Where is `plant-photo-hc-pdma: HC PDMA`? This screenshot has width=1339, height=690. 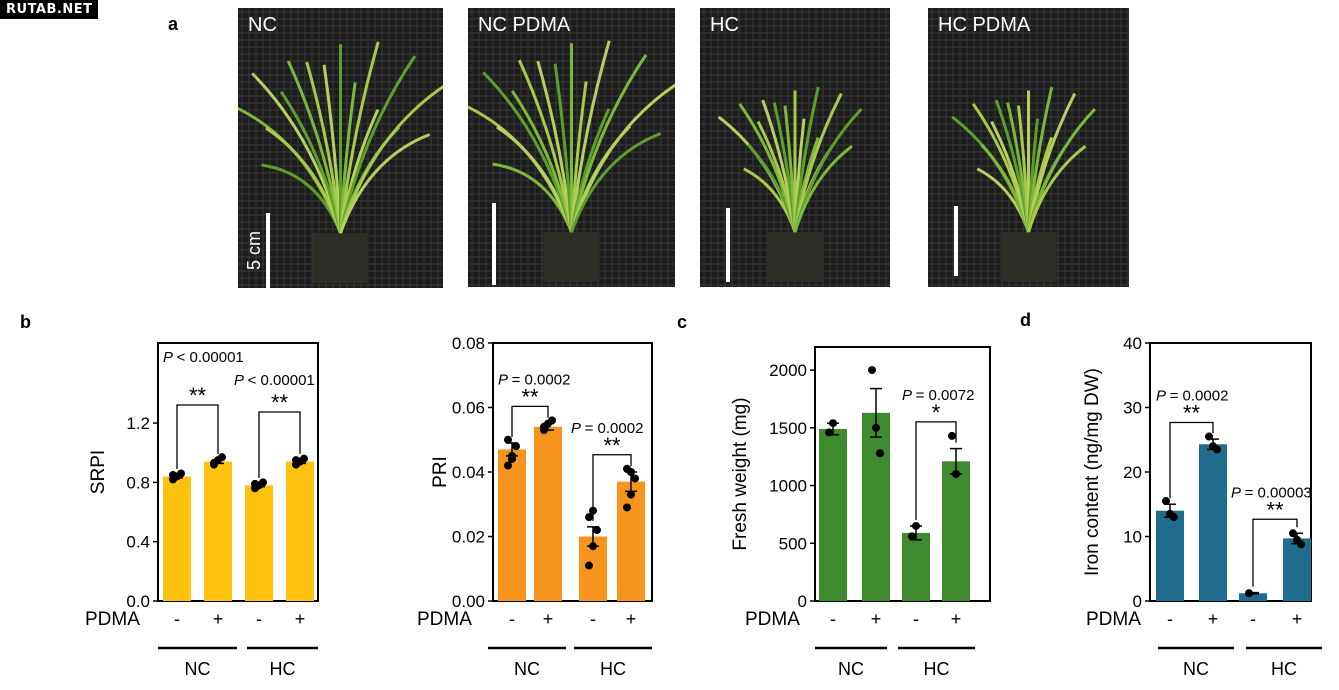 plant-photo-hc-pdma: HC PDMA is located at coordinates (1028, 147).